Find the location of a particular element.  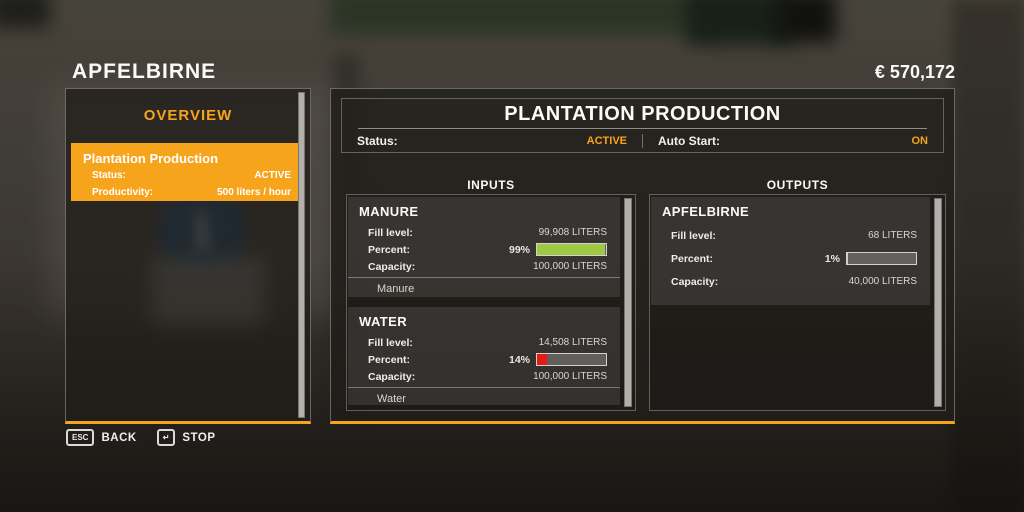

recipe-ingredient-label: Water is located at coordinates (391, 399).